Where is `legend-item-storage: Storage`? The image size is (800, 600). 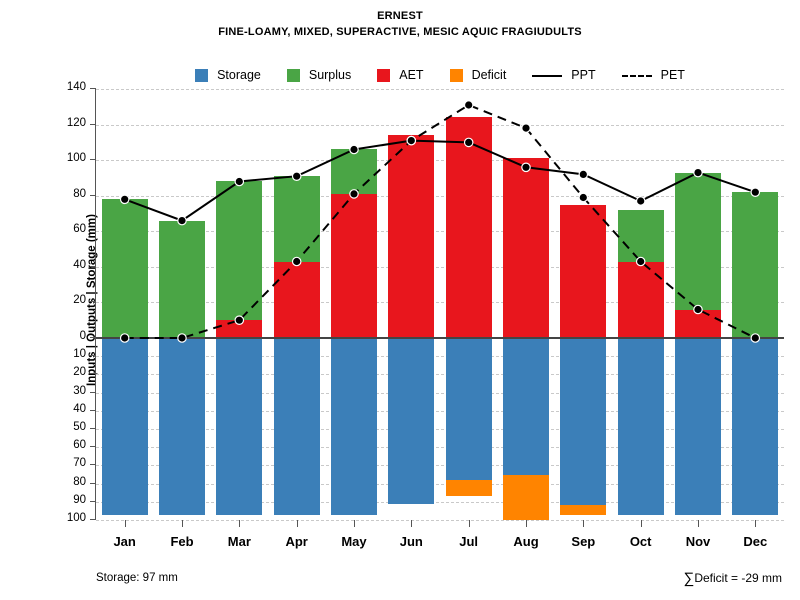 legend-item-storage: Storage is located at coordinates (228, 75).